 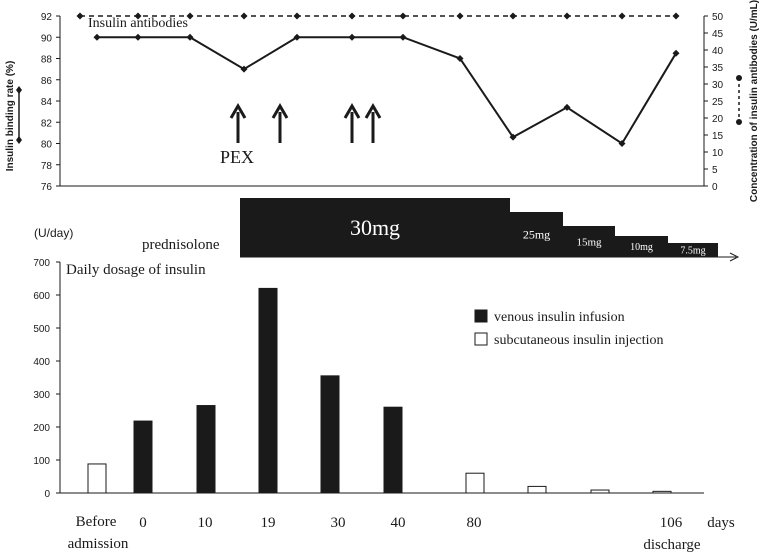 I want to click on bar-y-tick-label: 300, so click(x=41, y=395).